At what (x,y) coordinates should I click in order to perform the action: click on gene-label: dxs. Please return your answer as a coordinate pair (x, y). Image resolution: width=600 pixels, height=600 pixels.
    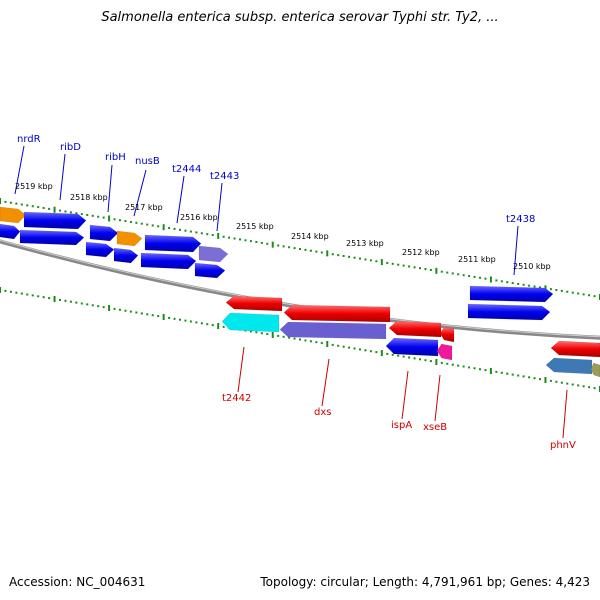
    Looking at the image, I should click on (322, 412).